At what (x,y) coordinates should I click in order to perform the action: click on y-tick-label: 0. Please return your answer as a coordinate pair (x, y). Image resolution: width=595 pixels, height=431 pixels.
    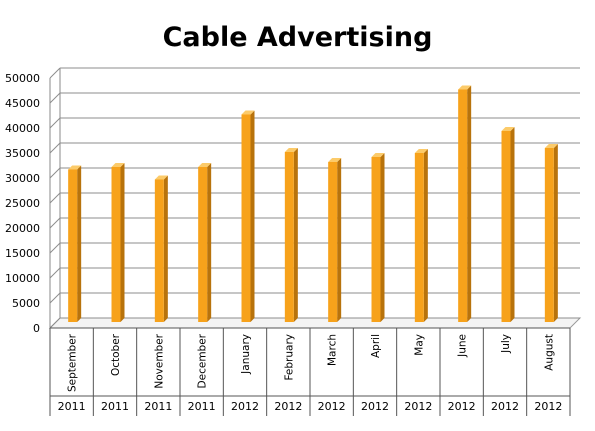
    Looking at the image, I should click on (36, 328).